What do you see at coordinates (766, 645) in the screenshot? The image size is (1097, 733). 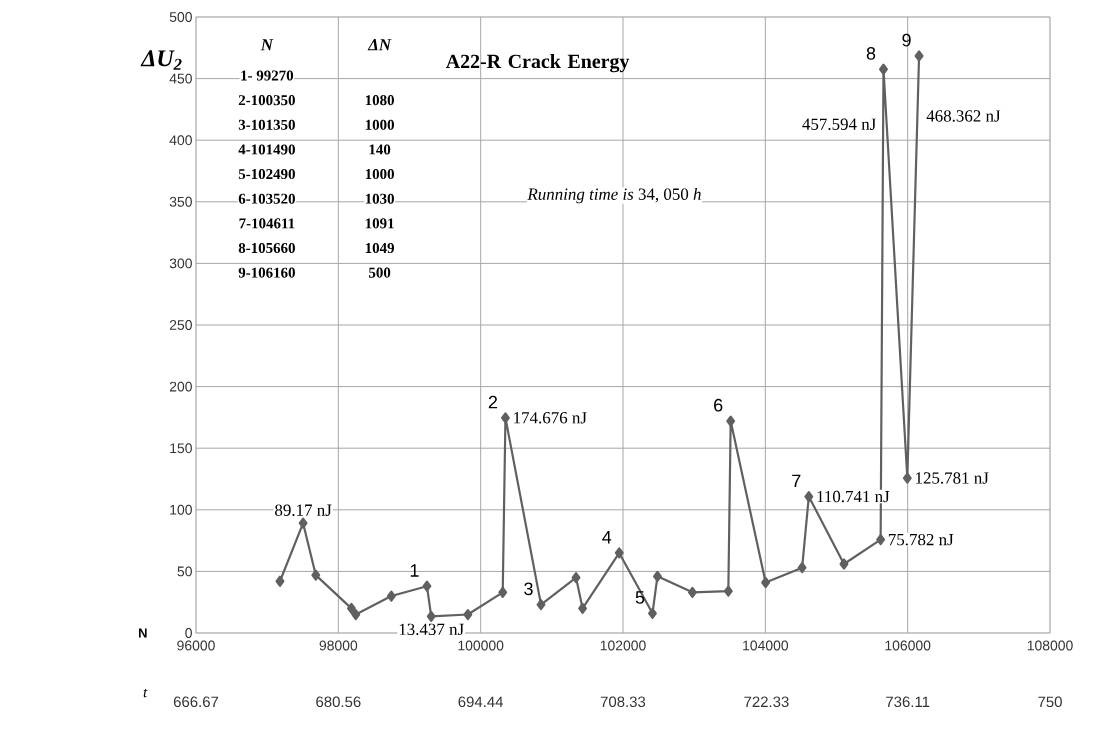 I see `x-tick-label: 104000` at bounding box center [766, 645].